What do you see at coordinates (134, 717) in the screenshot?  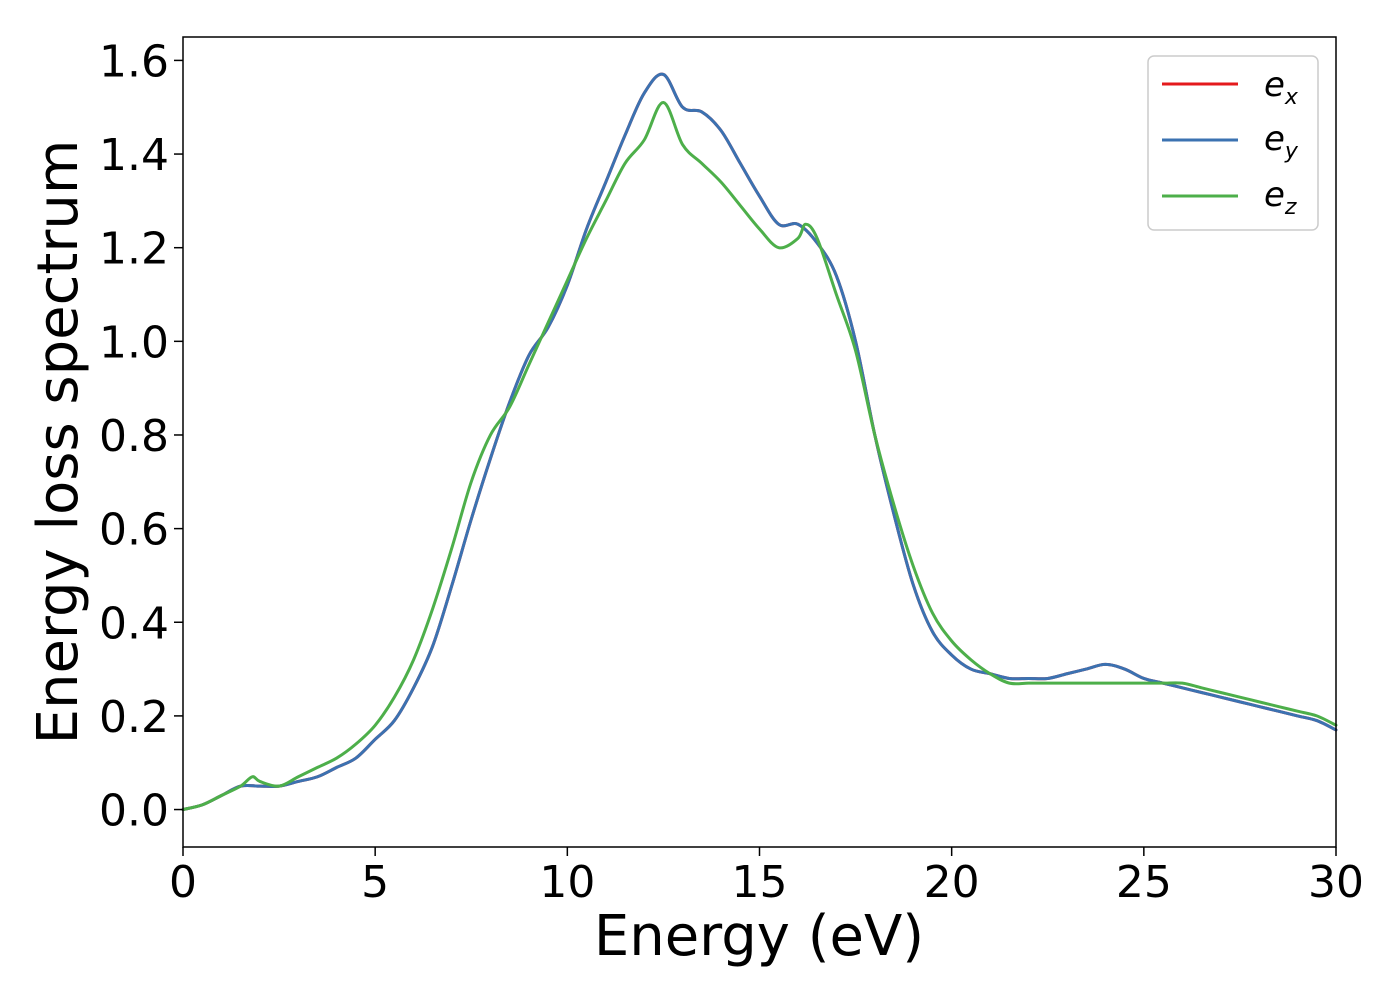 I see `y-tick-label: 0.2` at bounding box center [134, 717].